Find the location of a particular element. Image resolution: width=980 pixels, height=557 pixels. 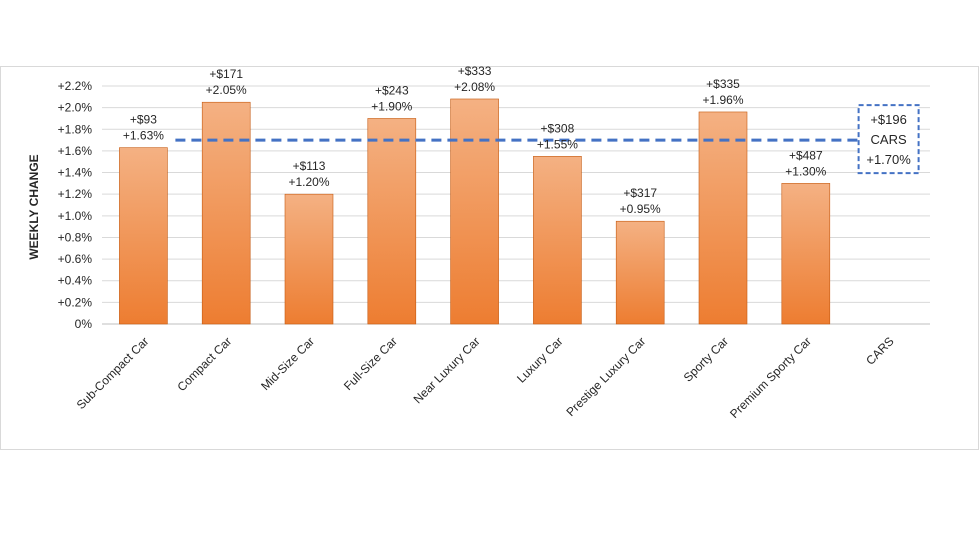

y-tick-label: +1.8% is located at coordinates (75, 129).